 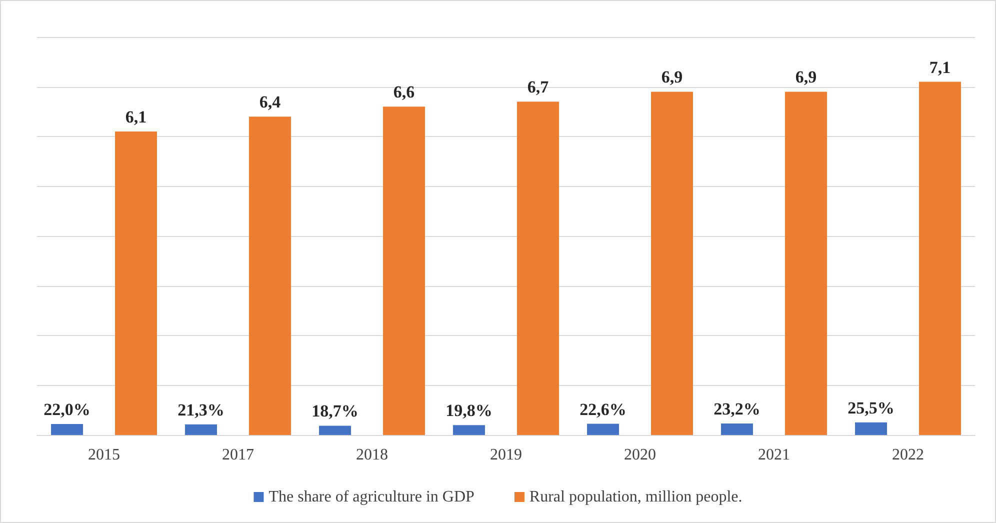 What do you see at coordinates (404, 92) in the screenshot?
I see `data-label: 6,6` at bounding box center [404, 92].